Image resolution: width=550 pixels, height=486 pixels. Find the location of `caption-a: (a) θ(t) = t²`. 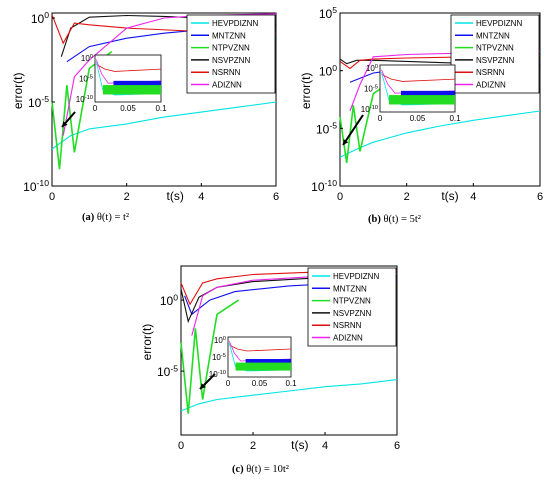

caption-a: (a) θ(t) = t² is located at coordinates (105, 217).